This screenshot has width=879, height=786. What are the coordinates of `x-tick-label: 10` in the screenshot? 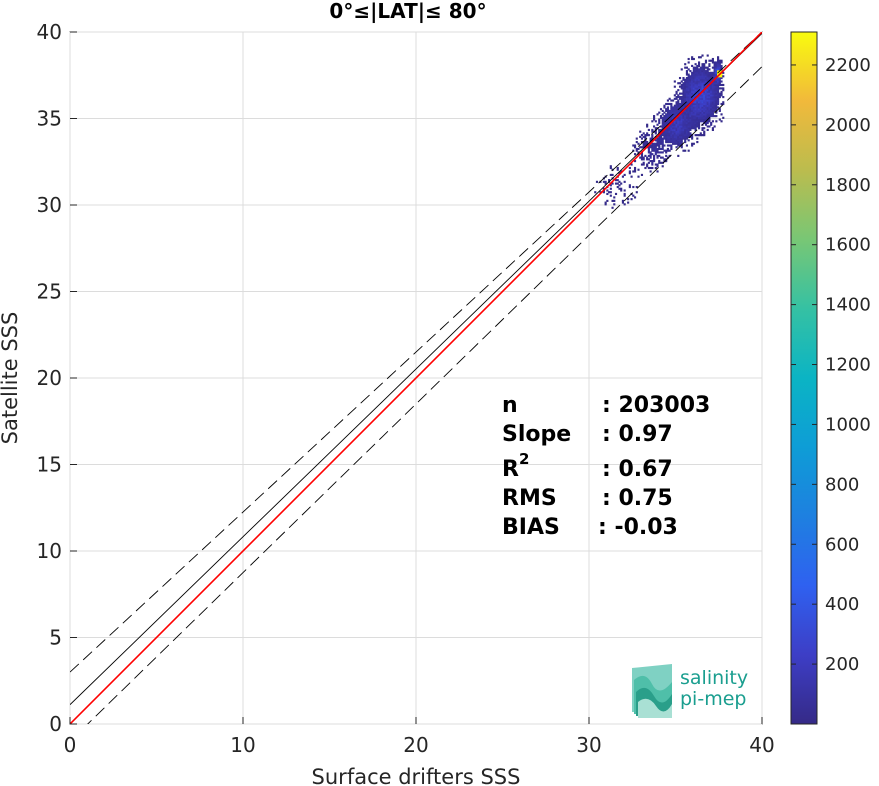 It's located at (242, 745).